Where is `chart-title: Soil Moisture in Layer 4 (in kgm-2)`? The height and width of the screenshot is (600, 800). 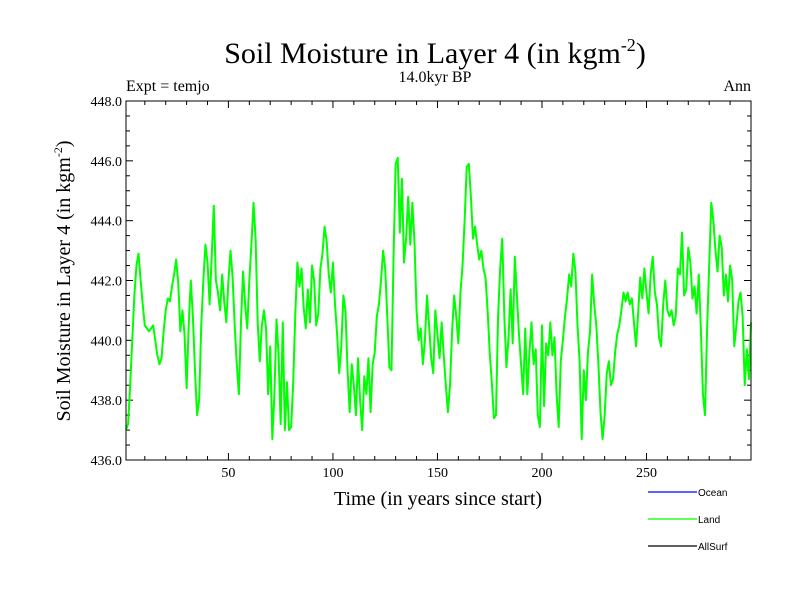
chart-title: Soil Moisture in Layer 4 (in kgm-2) is located at coordinates (435, 52).